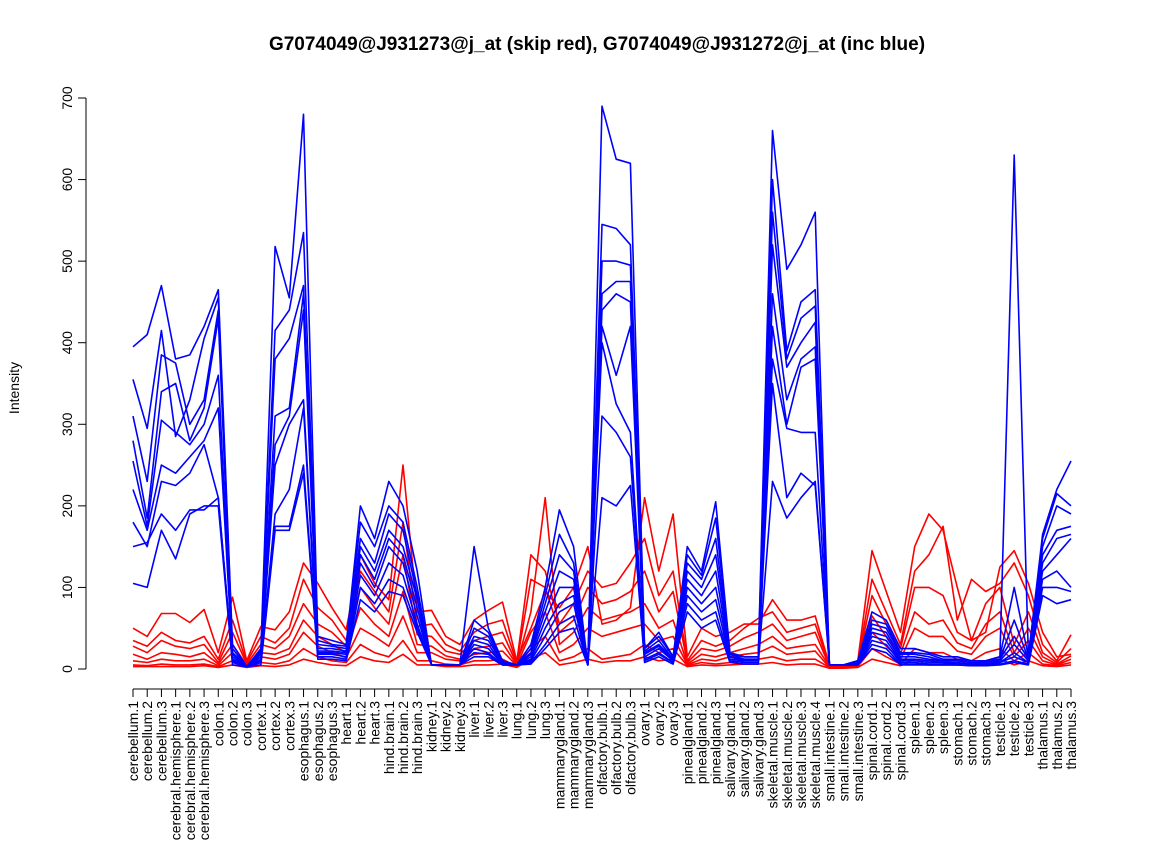 This screenshot has height=864, width=1152. I want to click on x-tick-label: olfactory.bulb.1, so click(602, 748).